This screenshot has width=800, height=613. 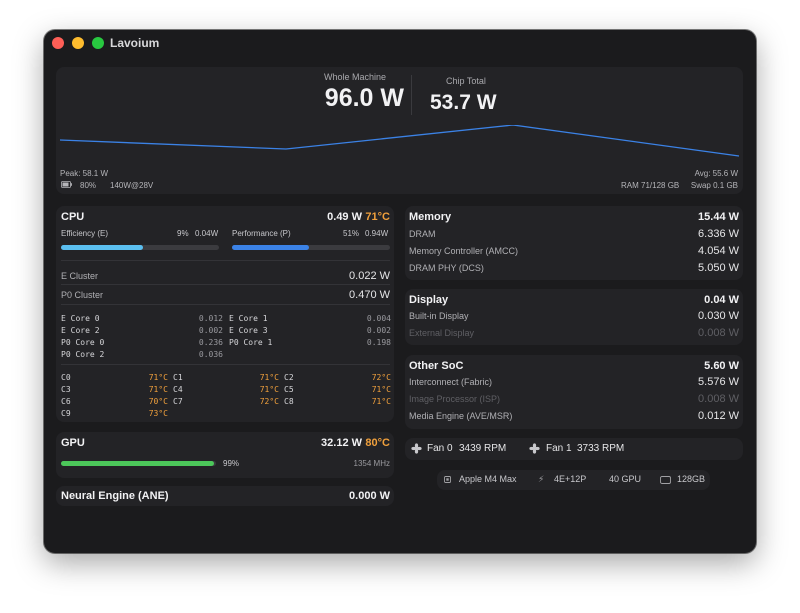 What do you see at coordinates (442, 333) in the screenshot?
I see `display-row-label: External Display` at bounding box center [442, 333].